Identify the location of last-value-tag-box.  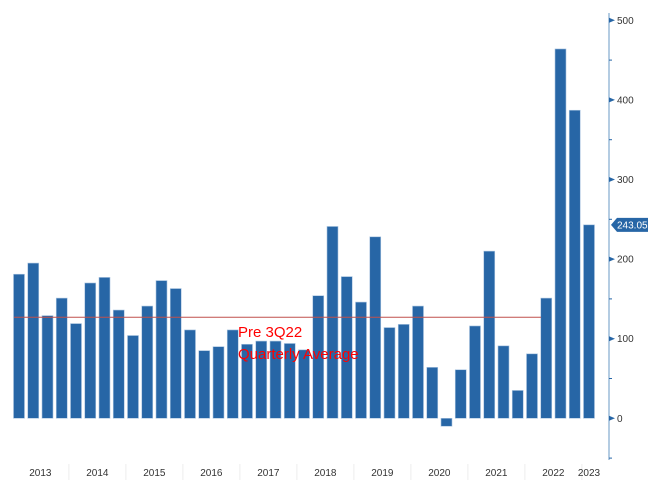
(629, 224).